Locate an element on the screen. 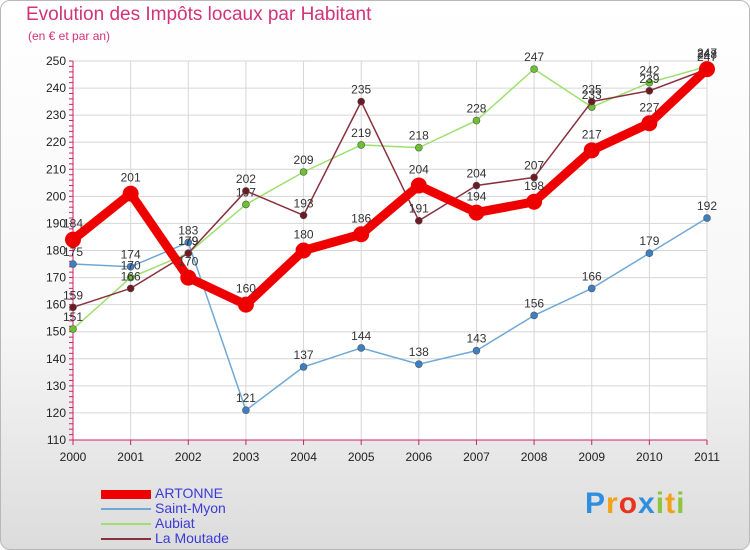  x-tick-label: 2000 is located at coordinates (73, 457).